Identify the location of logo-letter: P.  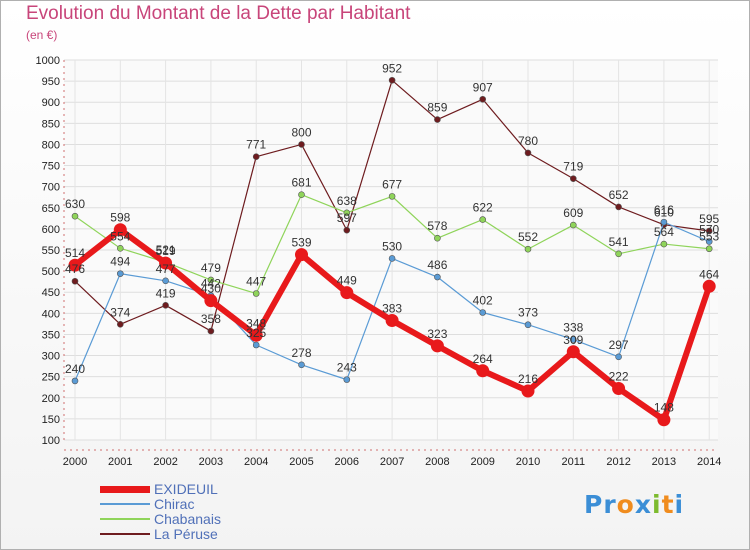
(594, 504).